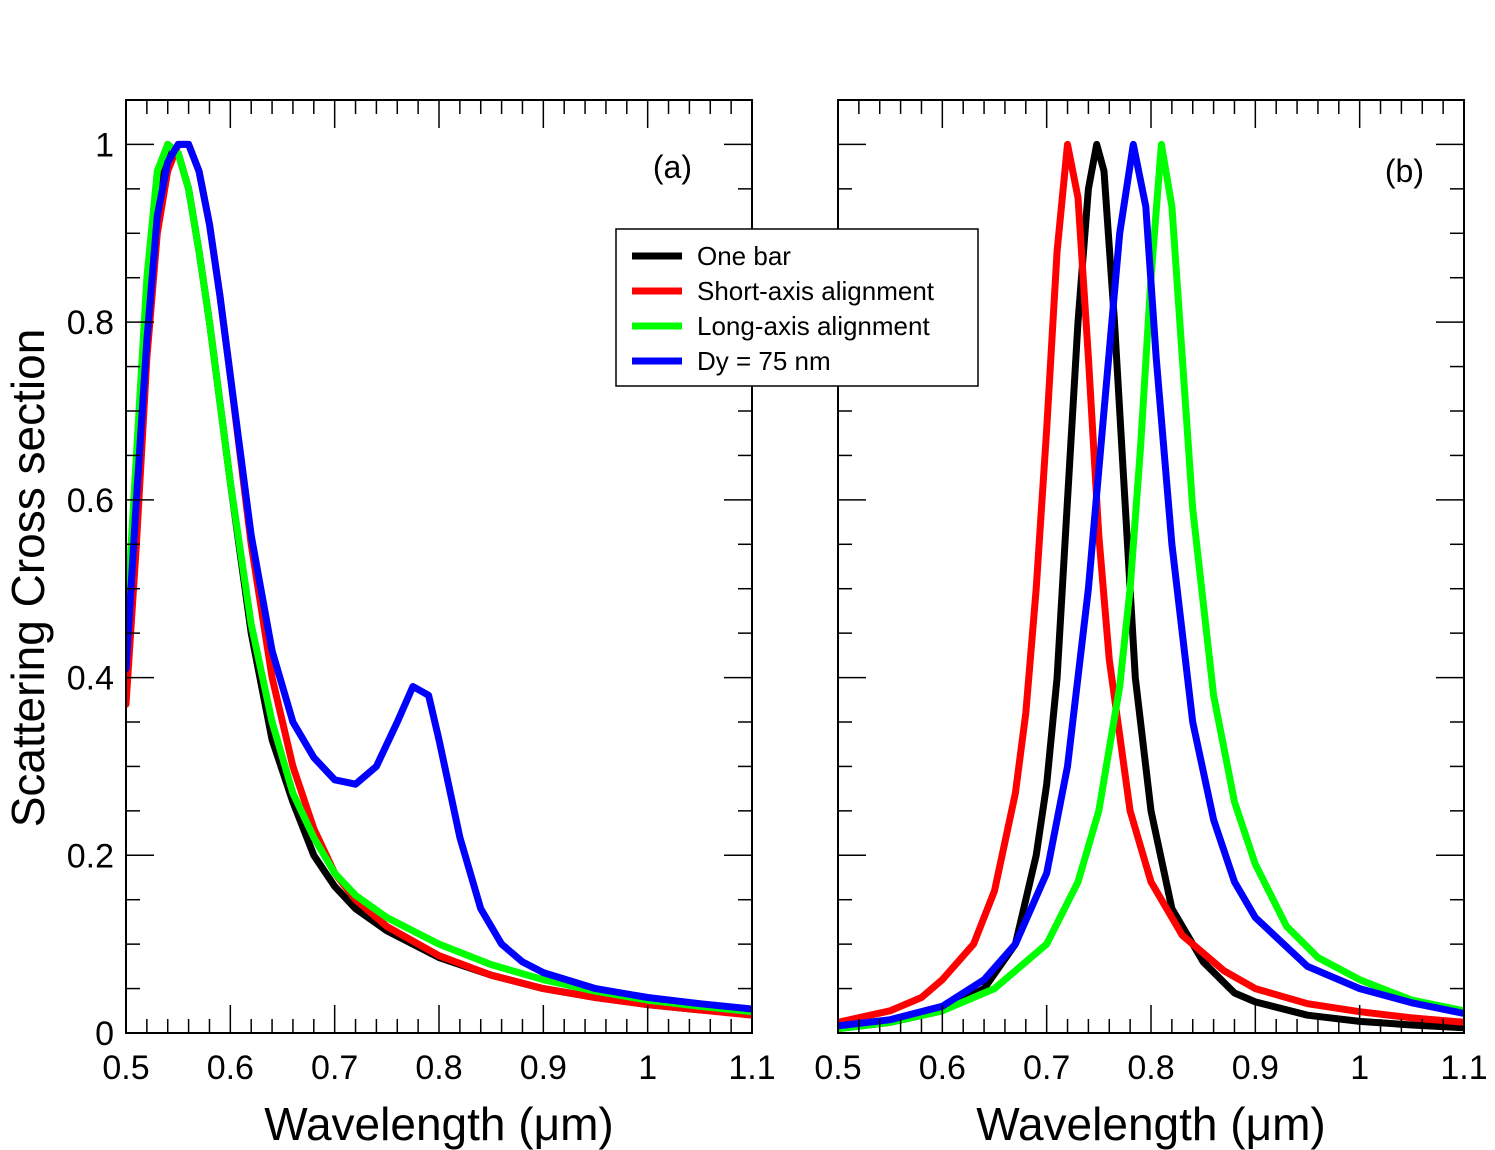  I want to click on panel-a-xtick-label: 0.8, so click(438, 1068).